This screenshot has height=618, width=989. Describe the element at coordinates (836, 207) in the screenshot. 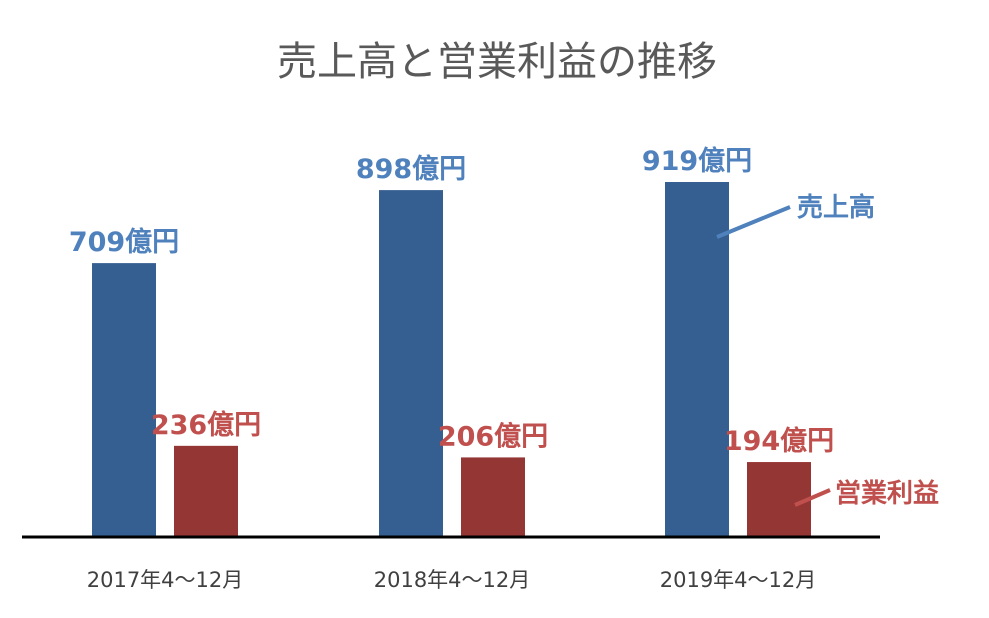

I see `legend-sales: 売上高` at that location.